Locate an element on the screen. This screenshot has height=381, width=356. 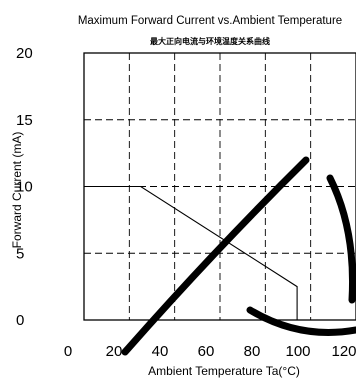
x-tick-label-1: 20 is located at coordinates (114, 351).